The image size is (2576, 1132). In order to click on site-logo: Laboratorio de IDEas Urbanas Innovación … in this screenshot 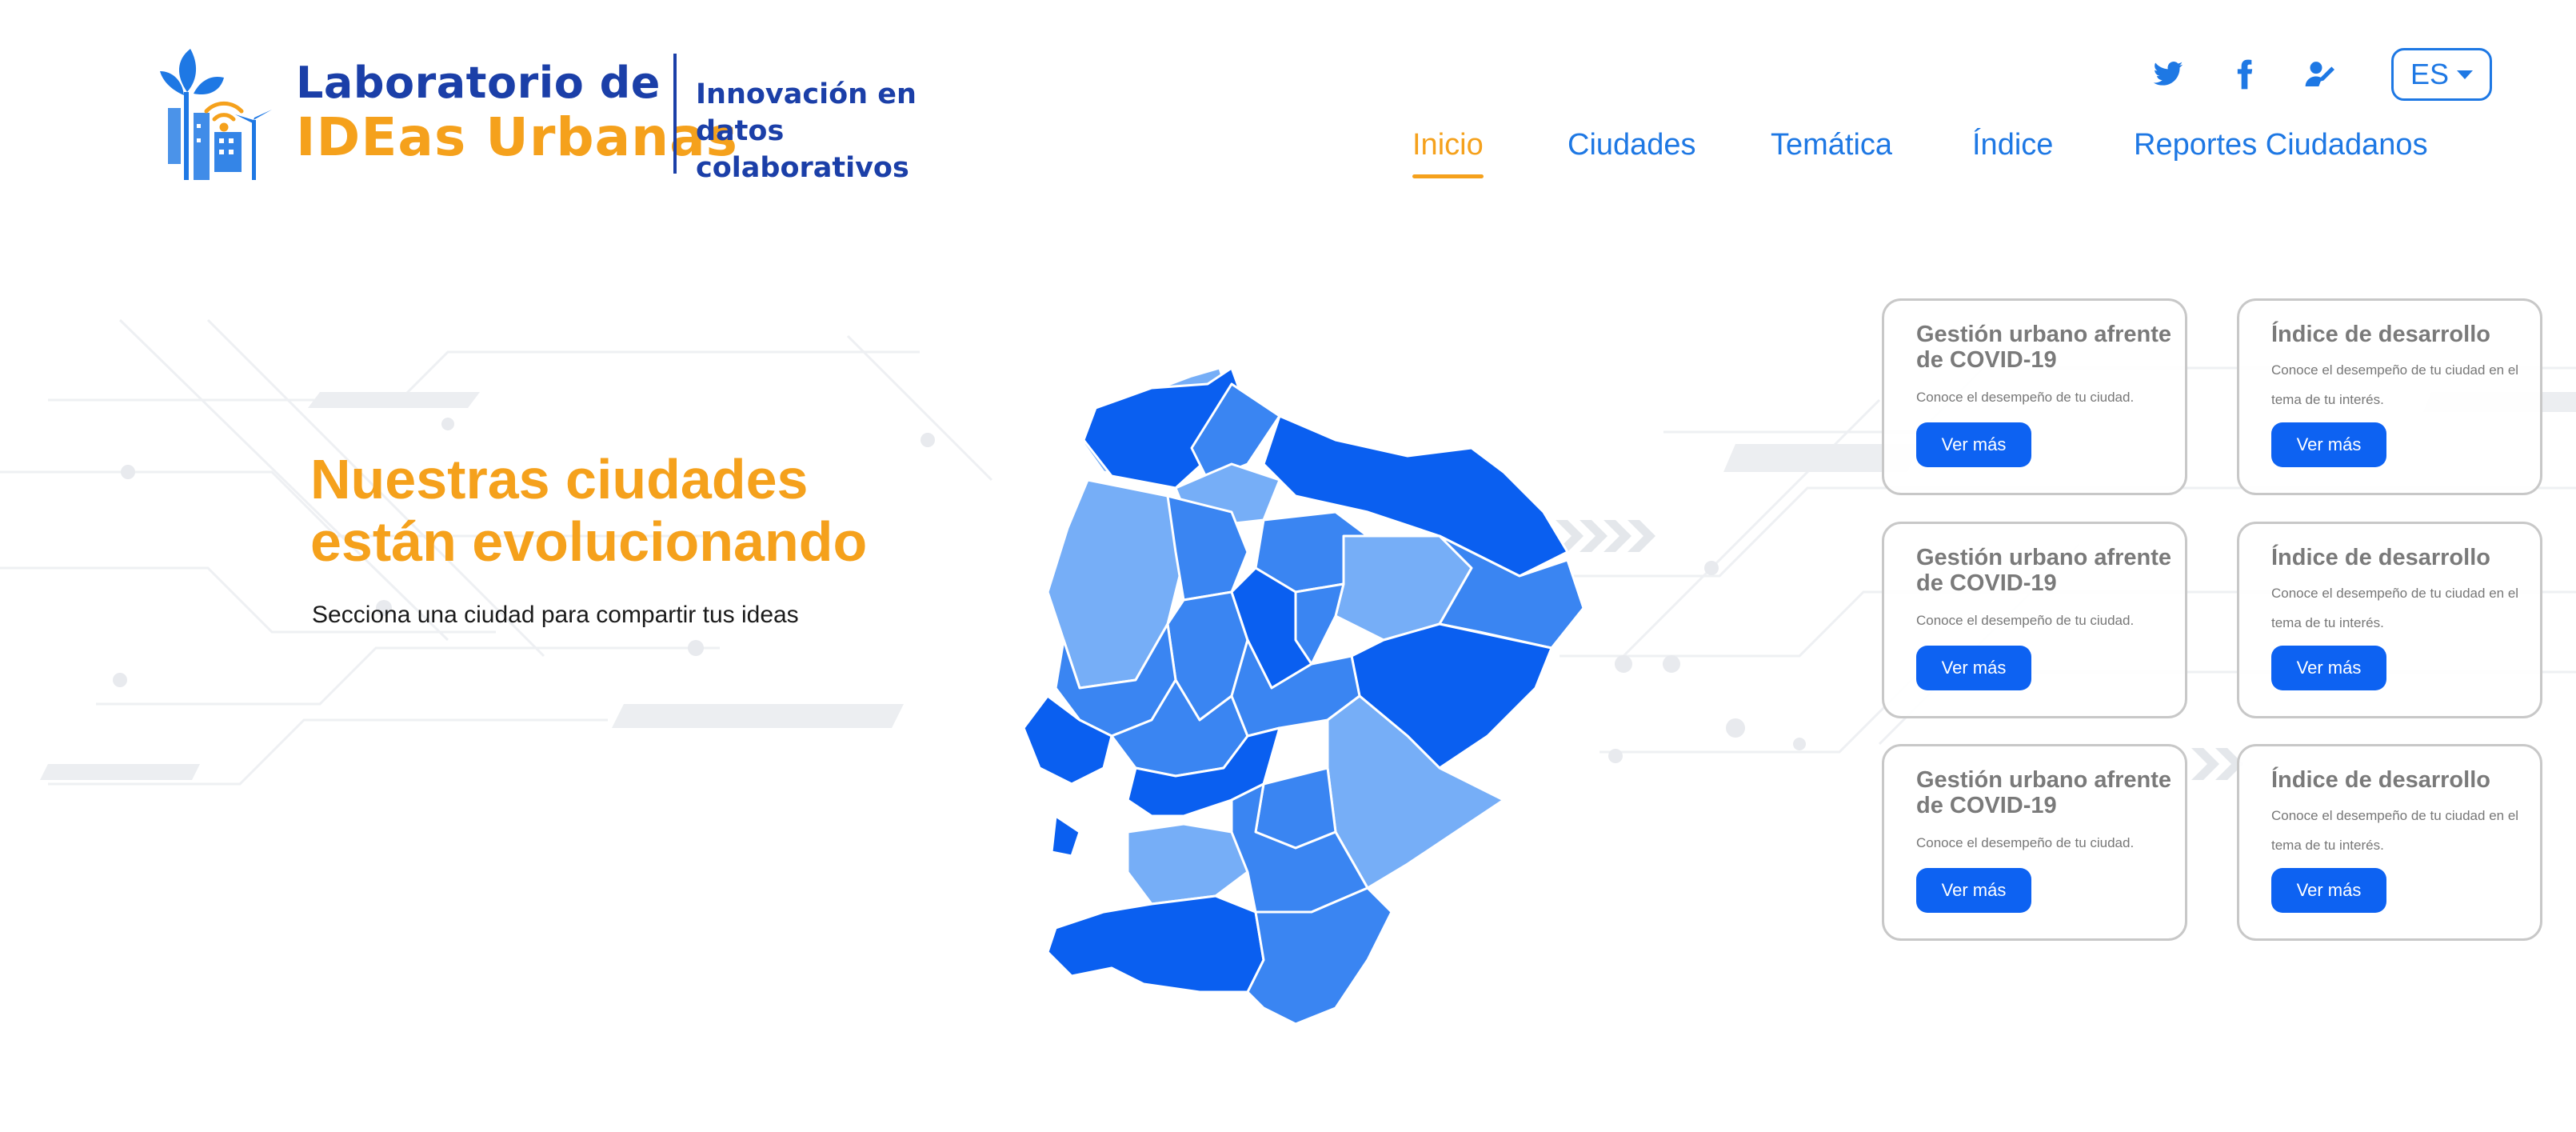, I will do `click(568, 116)`.